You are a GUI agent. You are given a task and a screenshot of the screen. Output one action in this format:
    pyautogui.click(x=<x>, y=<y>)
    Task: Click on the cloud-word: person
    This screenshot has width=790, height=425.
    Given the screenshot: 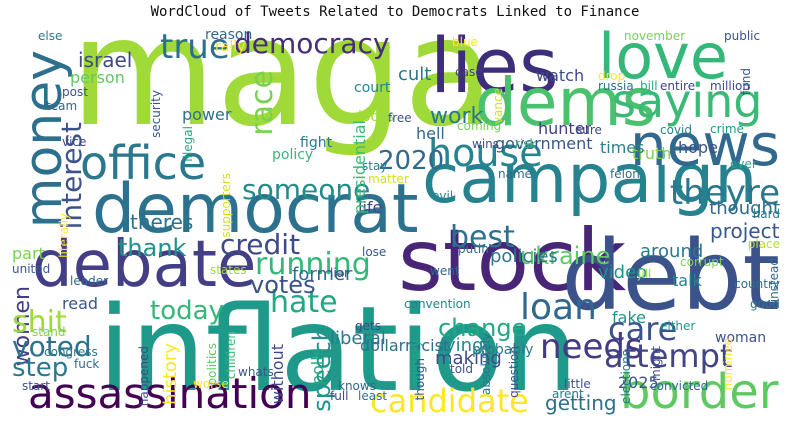 What is the action you would take?
    pyautogui.click(x=97, y=77)
    